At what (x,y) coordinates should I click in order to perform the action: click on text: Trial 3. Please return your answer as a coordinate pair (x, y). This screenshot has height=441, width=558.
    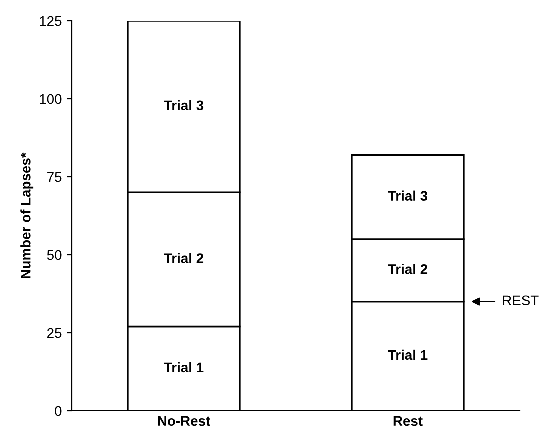
    Looking at the image, I should click on (184, 105).